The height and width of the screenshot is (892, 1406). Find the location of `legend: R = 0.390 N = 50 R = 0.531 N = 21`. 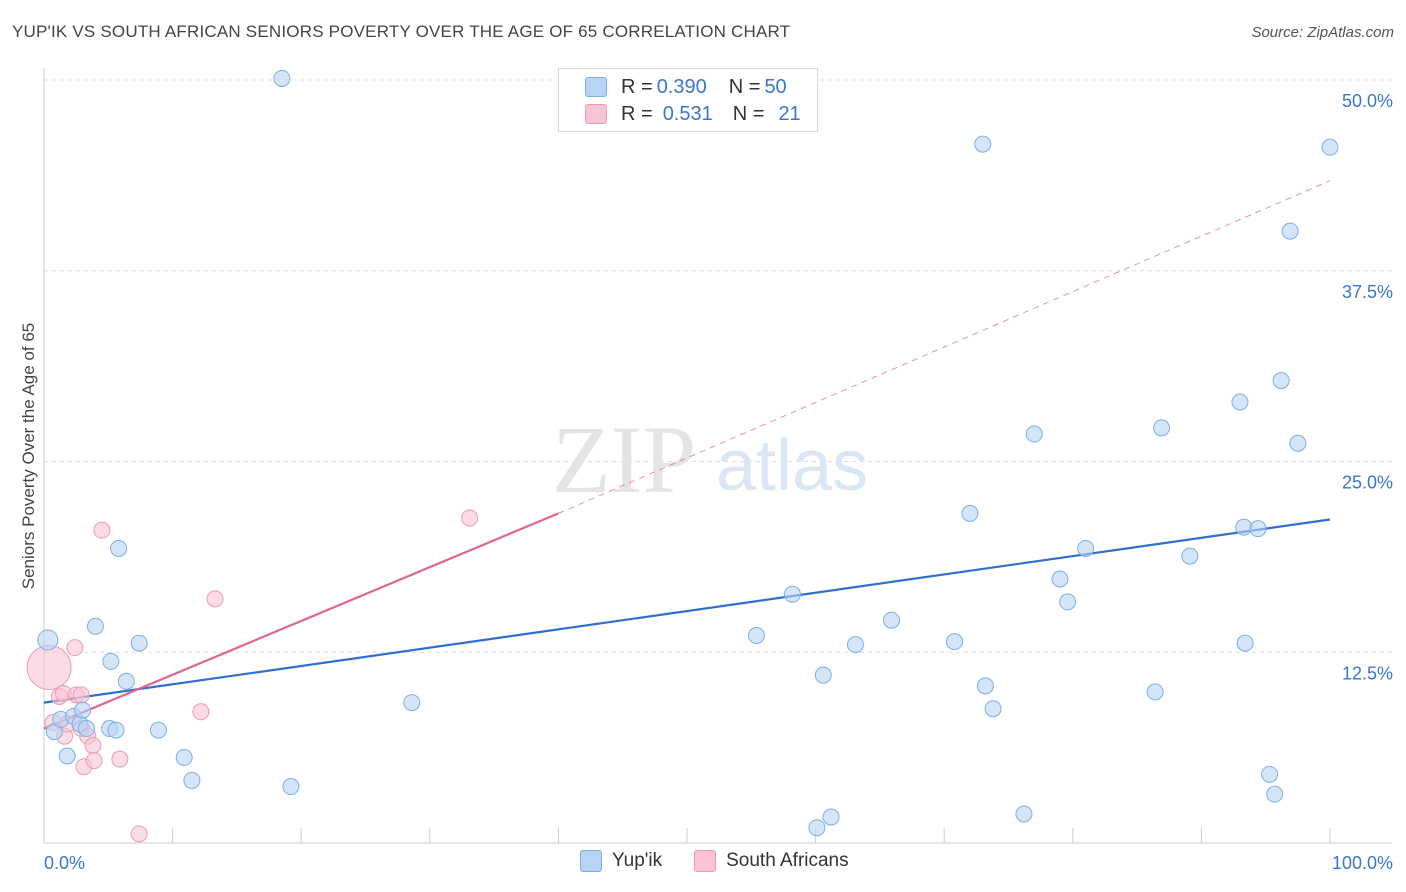

legend: R = 0.390 N = 50 R = 0.531 N = 21 is located at coordinates (688, 100).